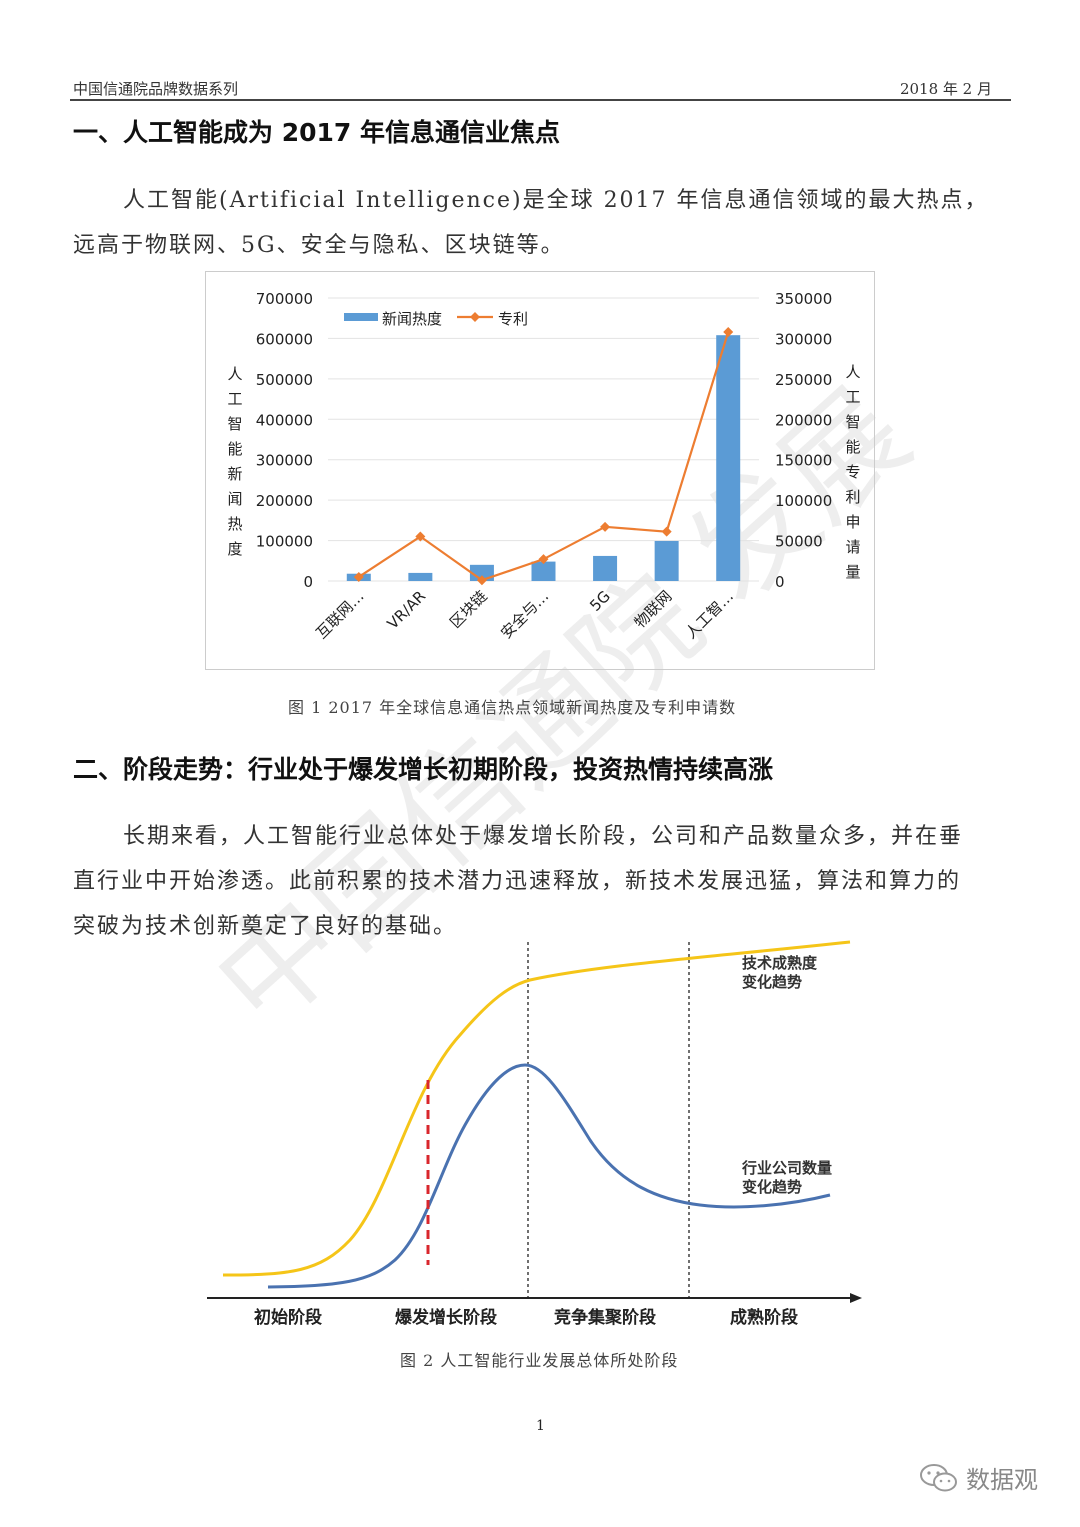 The height and width of the screenshot is (1527, 1080). Describe the element at coordinates (803, 299) in the screenshot. I see `y-right-tick-label: 350000` at that location.